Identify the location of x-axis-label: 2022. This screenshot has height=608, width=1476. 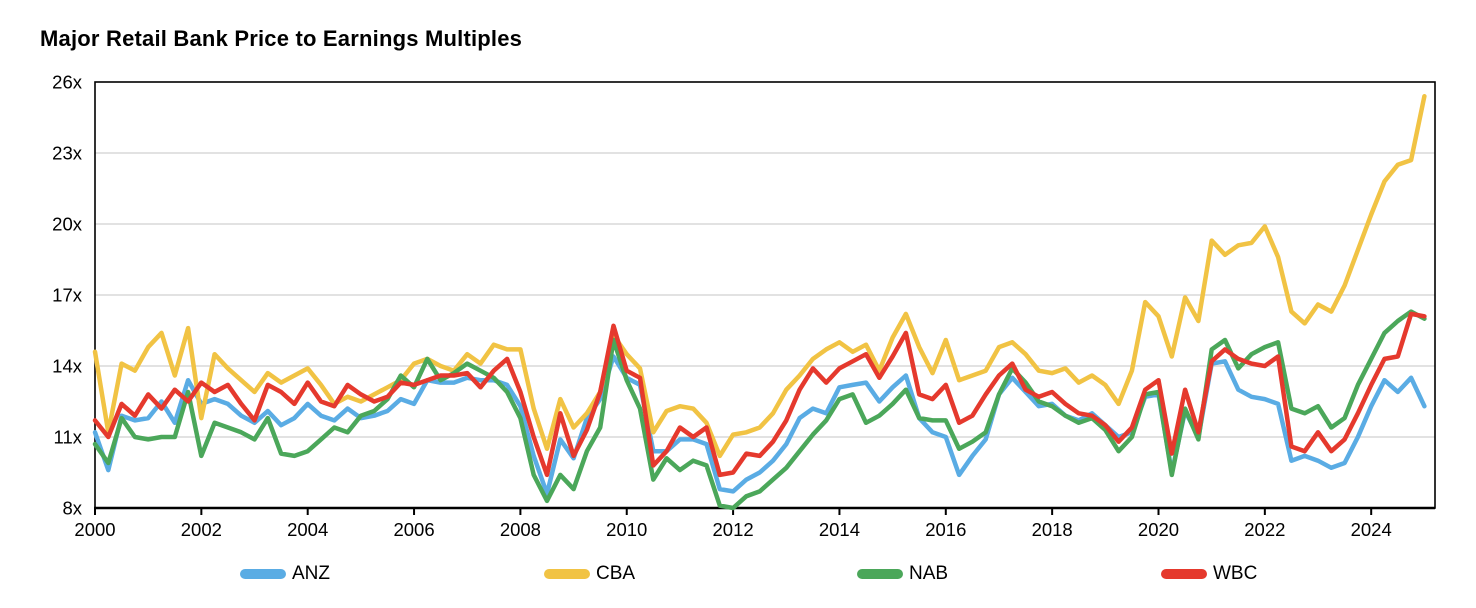
(1264, 529).